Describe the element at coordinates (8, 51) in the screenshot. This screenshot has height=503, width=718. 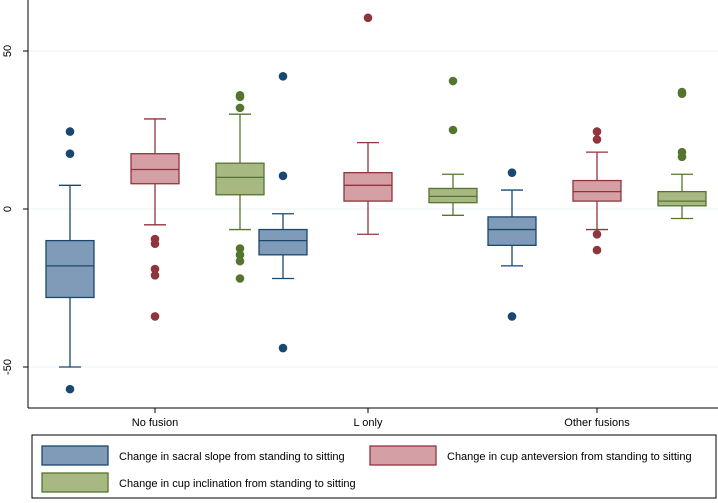
I see `y-tick-label: 50` at that location.